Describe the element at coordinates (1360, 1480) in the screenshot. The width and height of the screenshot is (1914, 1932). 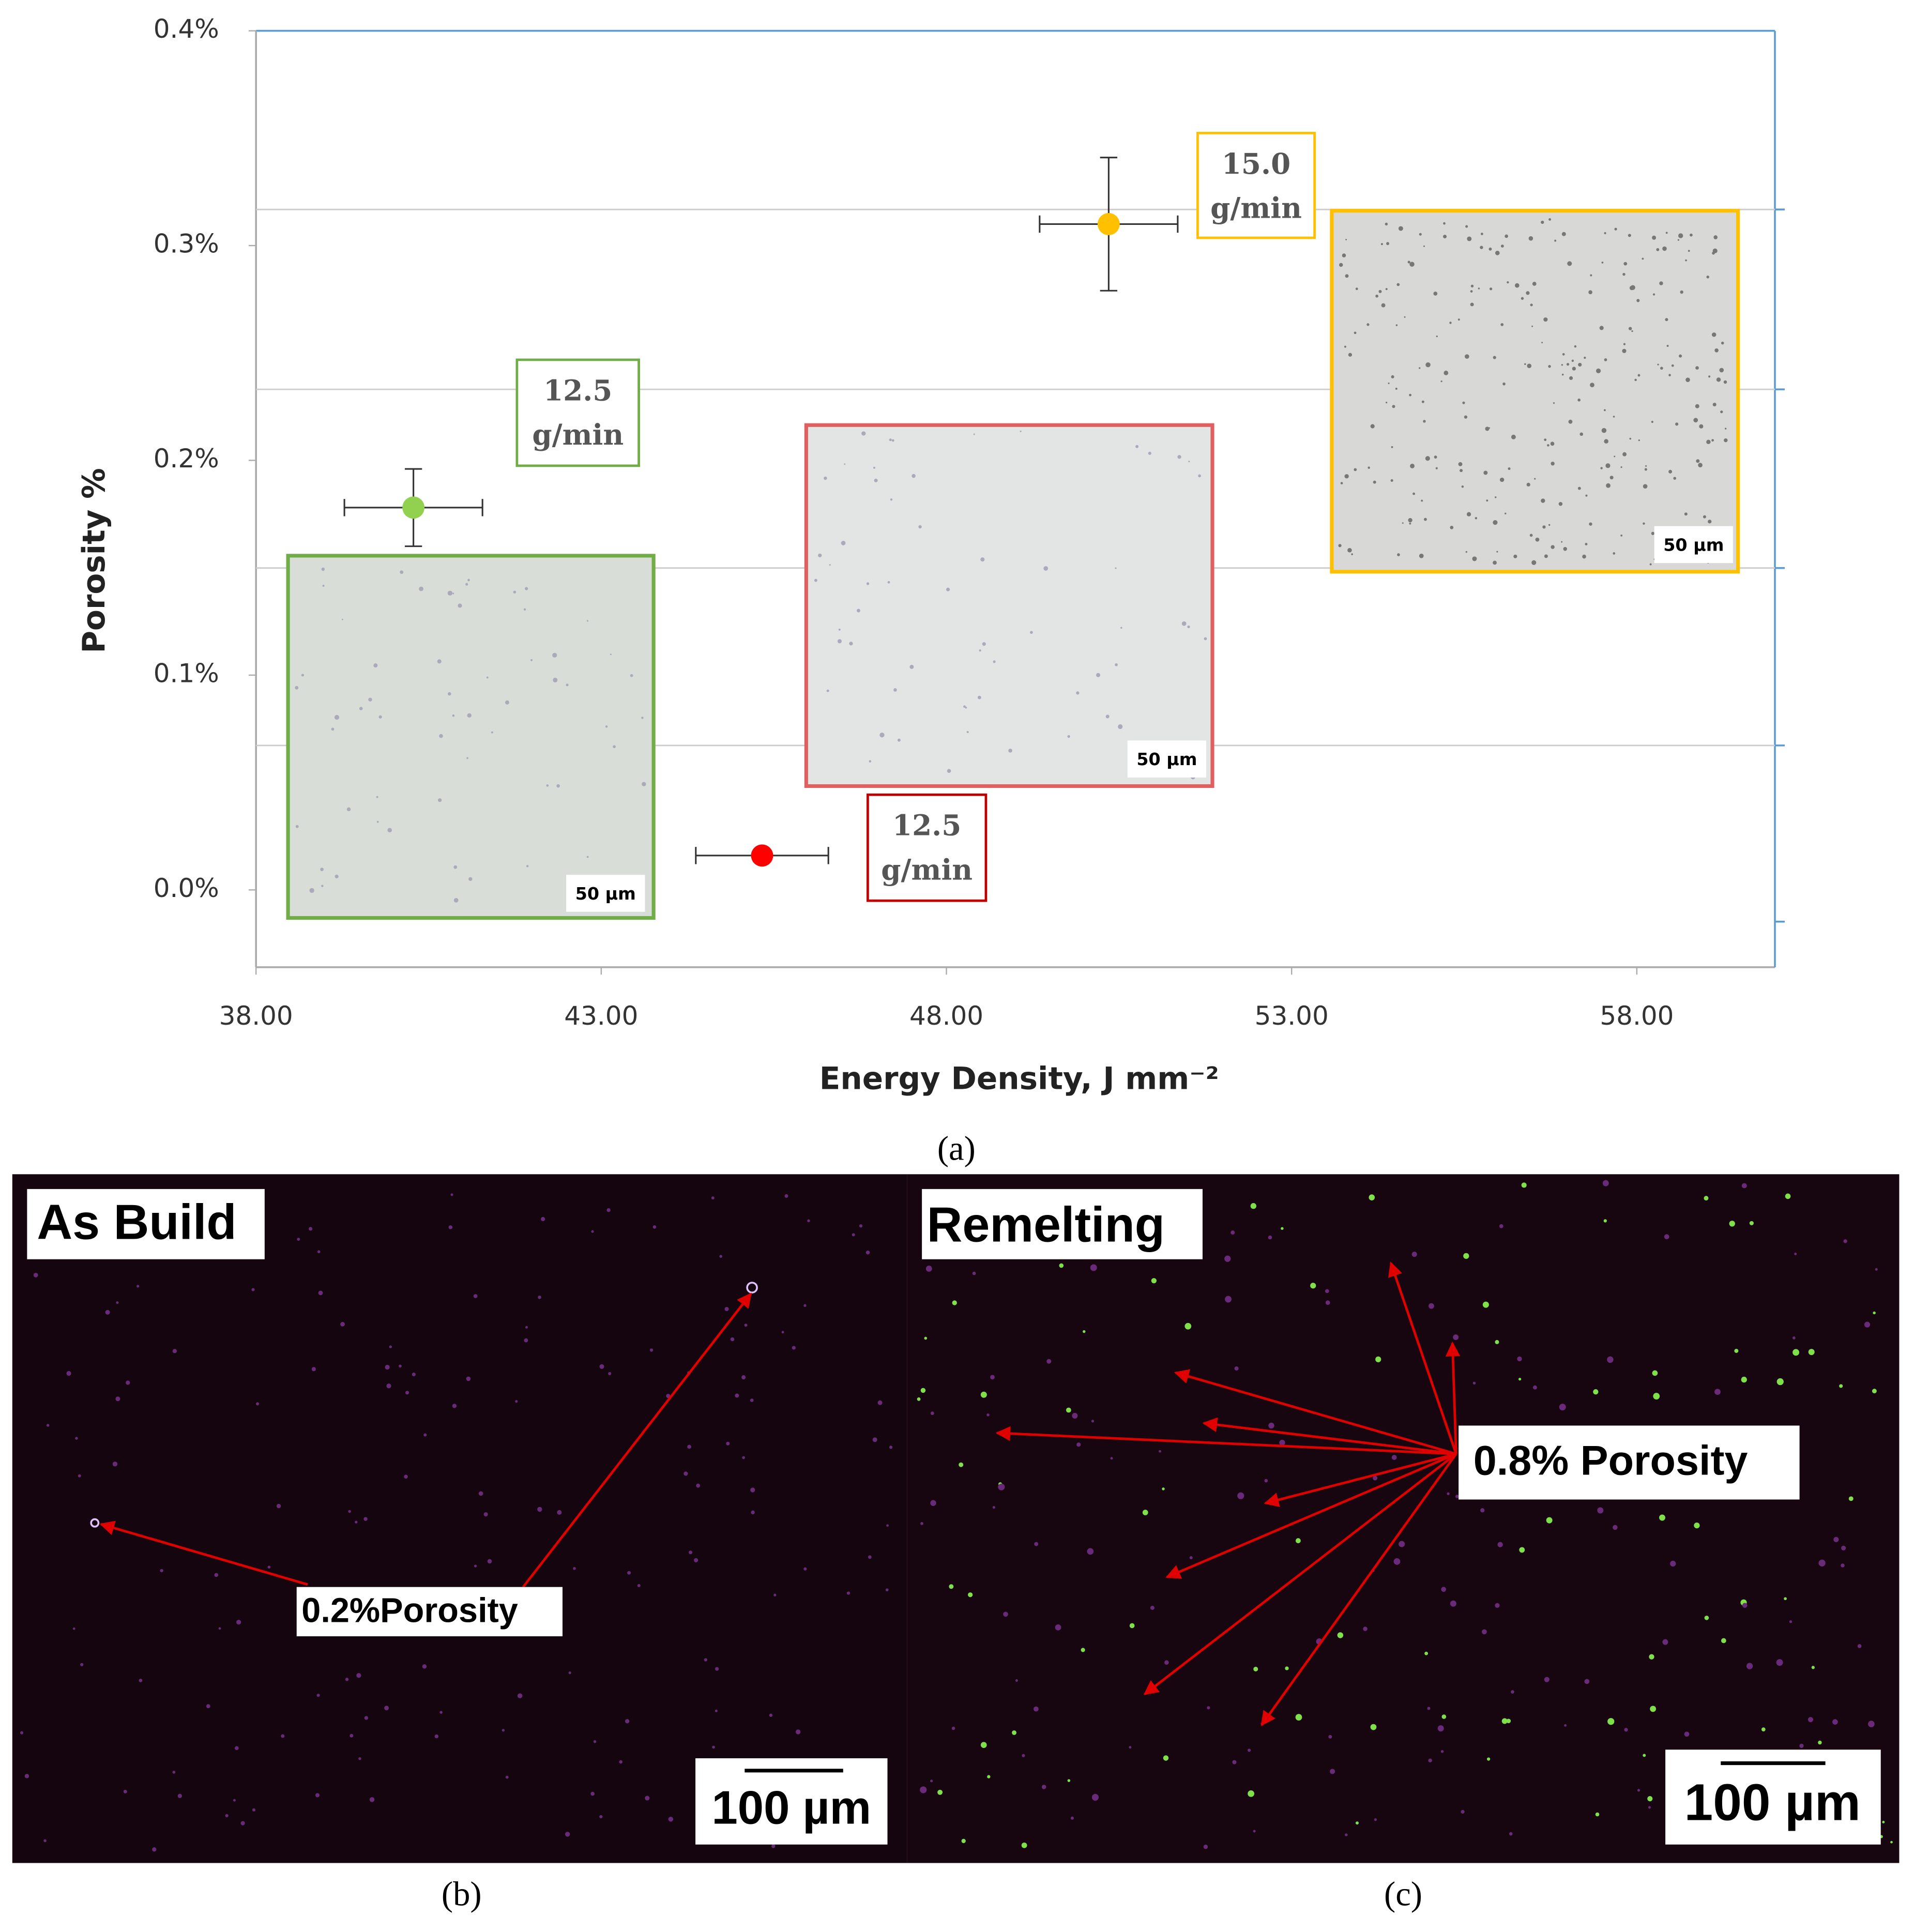
I see `arrow` at that location.